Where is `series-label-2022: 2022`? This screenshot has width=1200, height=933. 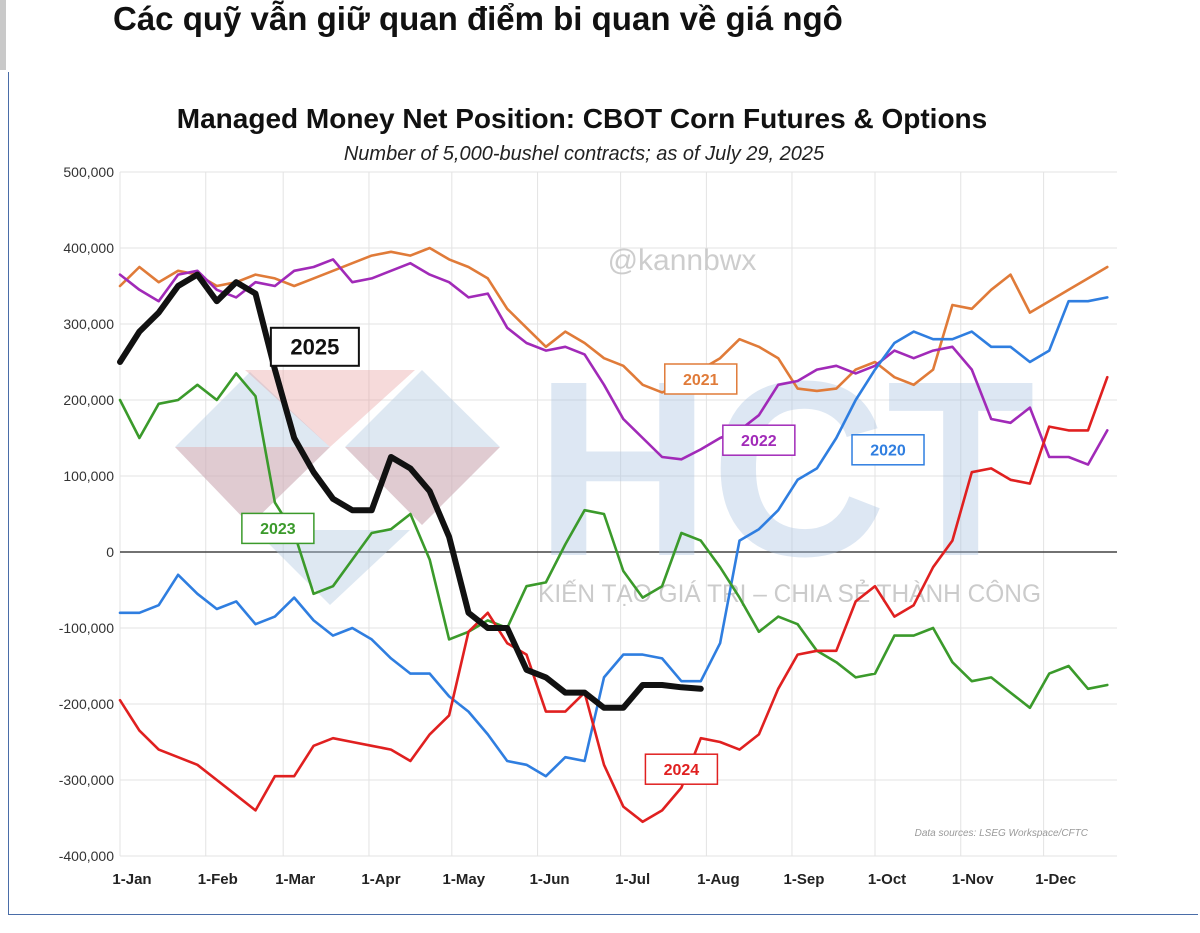
series-label-2022: 2022 is located at coordinates (759, 441).